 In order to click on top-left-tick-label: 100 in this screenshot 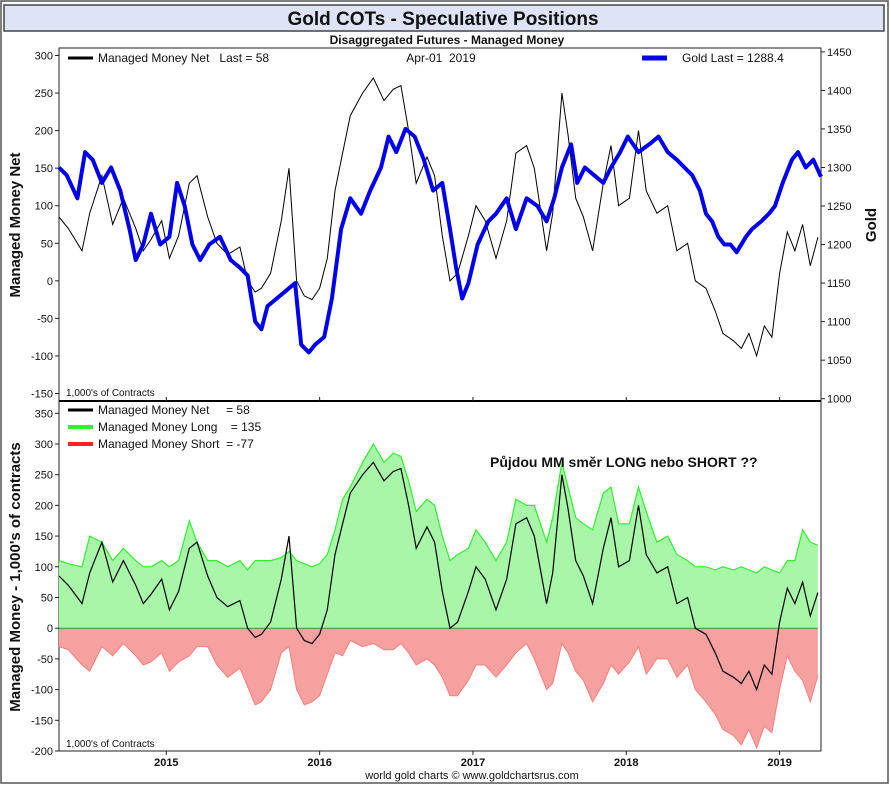, I will do `click(44, 207)`.